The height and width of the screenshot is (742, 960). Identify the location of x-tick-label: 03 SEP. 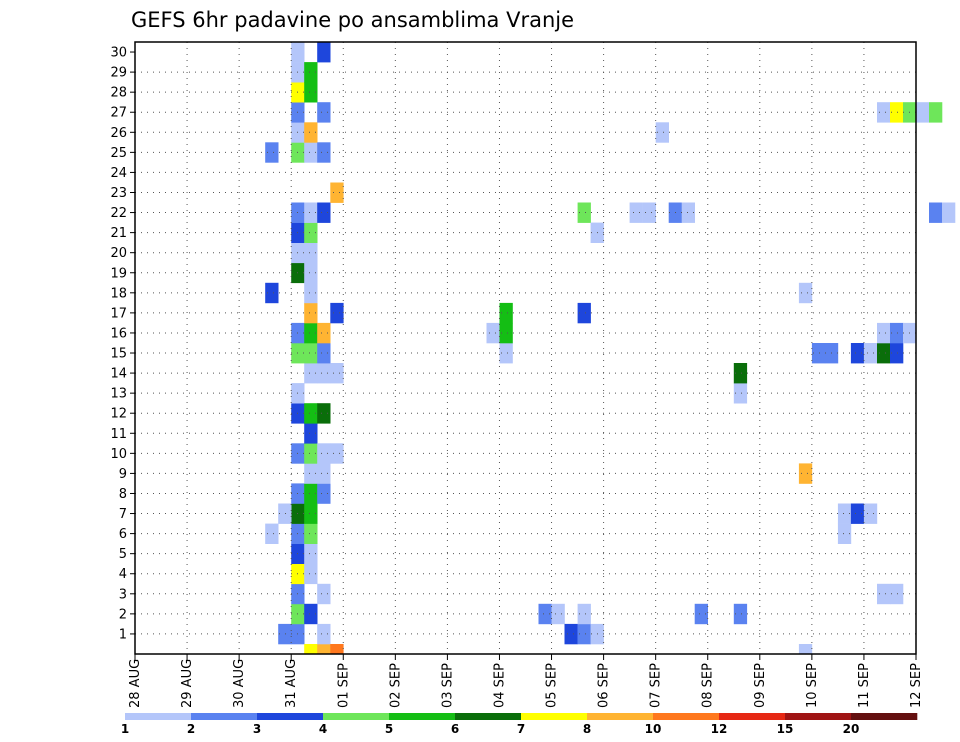
(447, 685).